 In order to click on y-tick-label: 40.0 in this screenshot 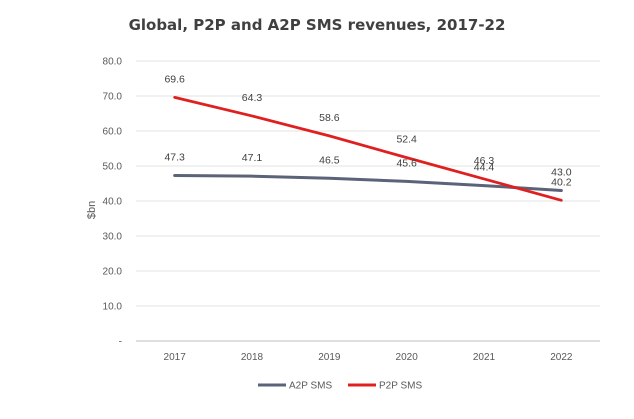, I will do `click(113, 202)`.